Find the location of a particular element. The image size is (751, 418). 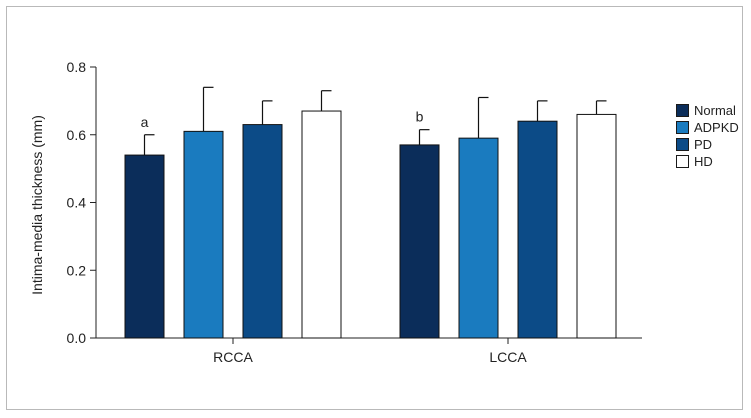

legend: Normal ADPKD PD HD is located at coordinates (707, 136).